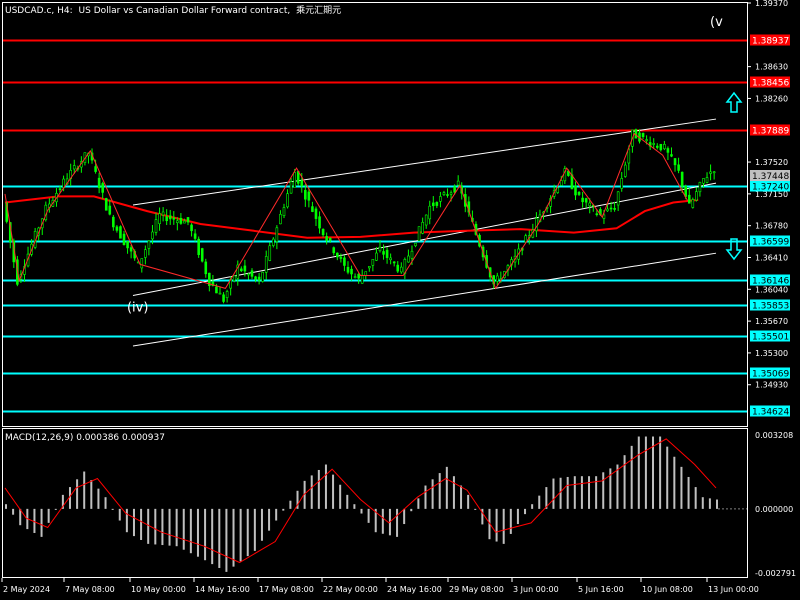 This screenshot has height=600, width=800. I want to click on wave-label: (iv), so click(137, 308).